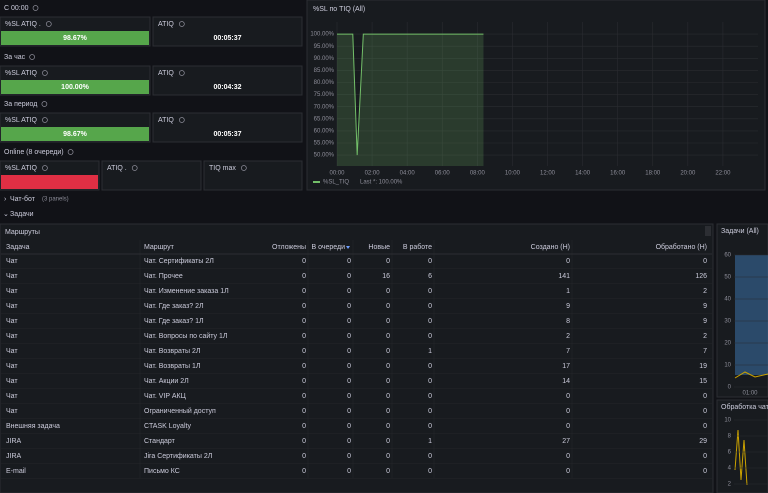 Image resolution: width=768 pixels, height=493 pixels. What do you see at coordinates (730, 485) in the screenshot?
I see `y-tick-label: 2` at bounding box center [730, 485].